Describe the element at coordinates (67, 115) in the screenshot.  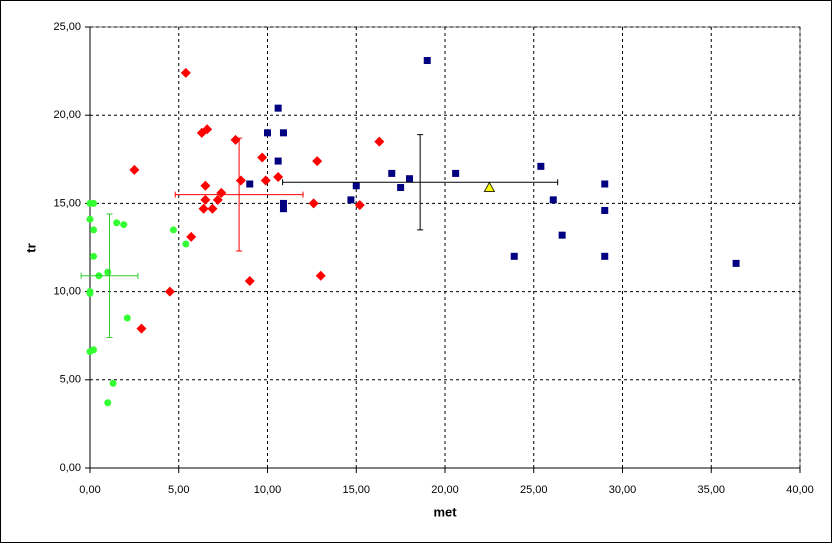
I see `y-tick-label: 20,00` at that location.